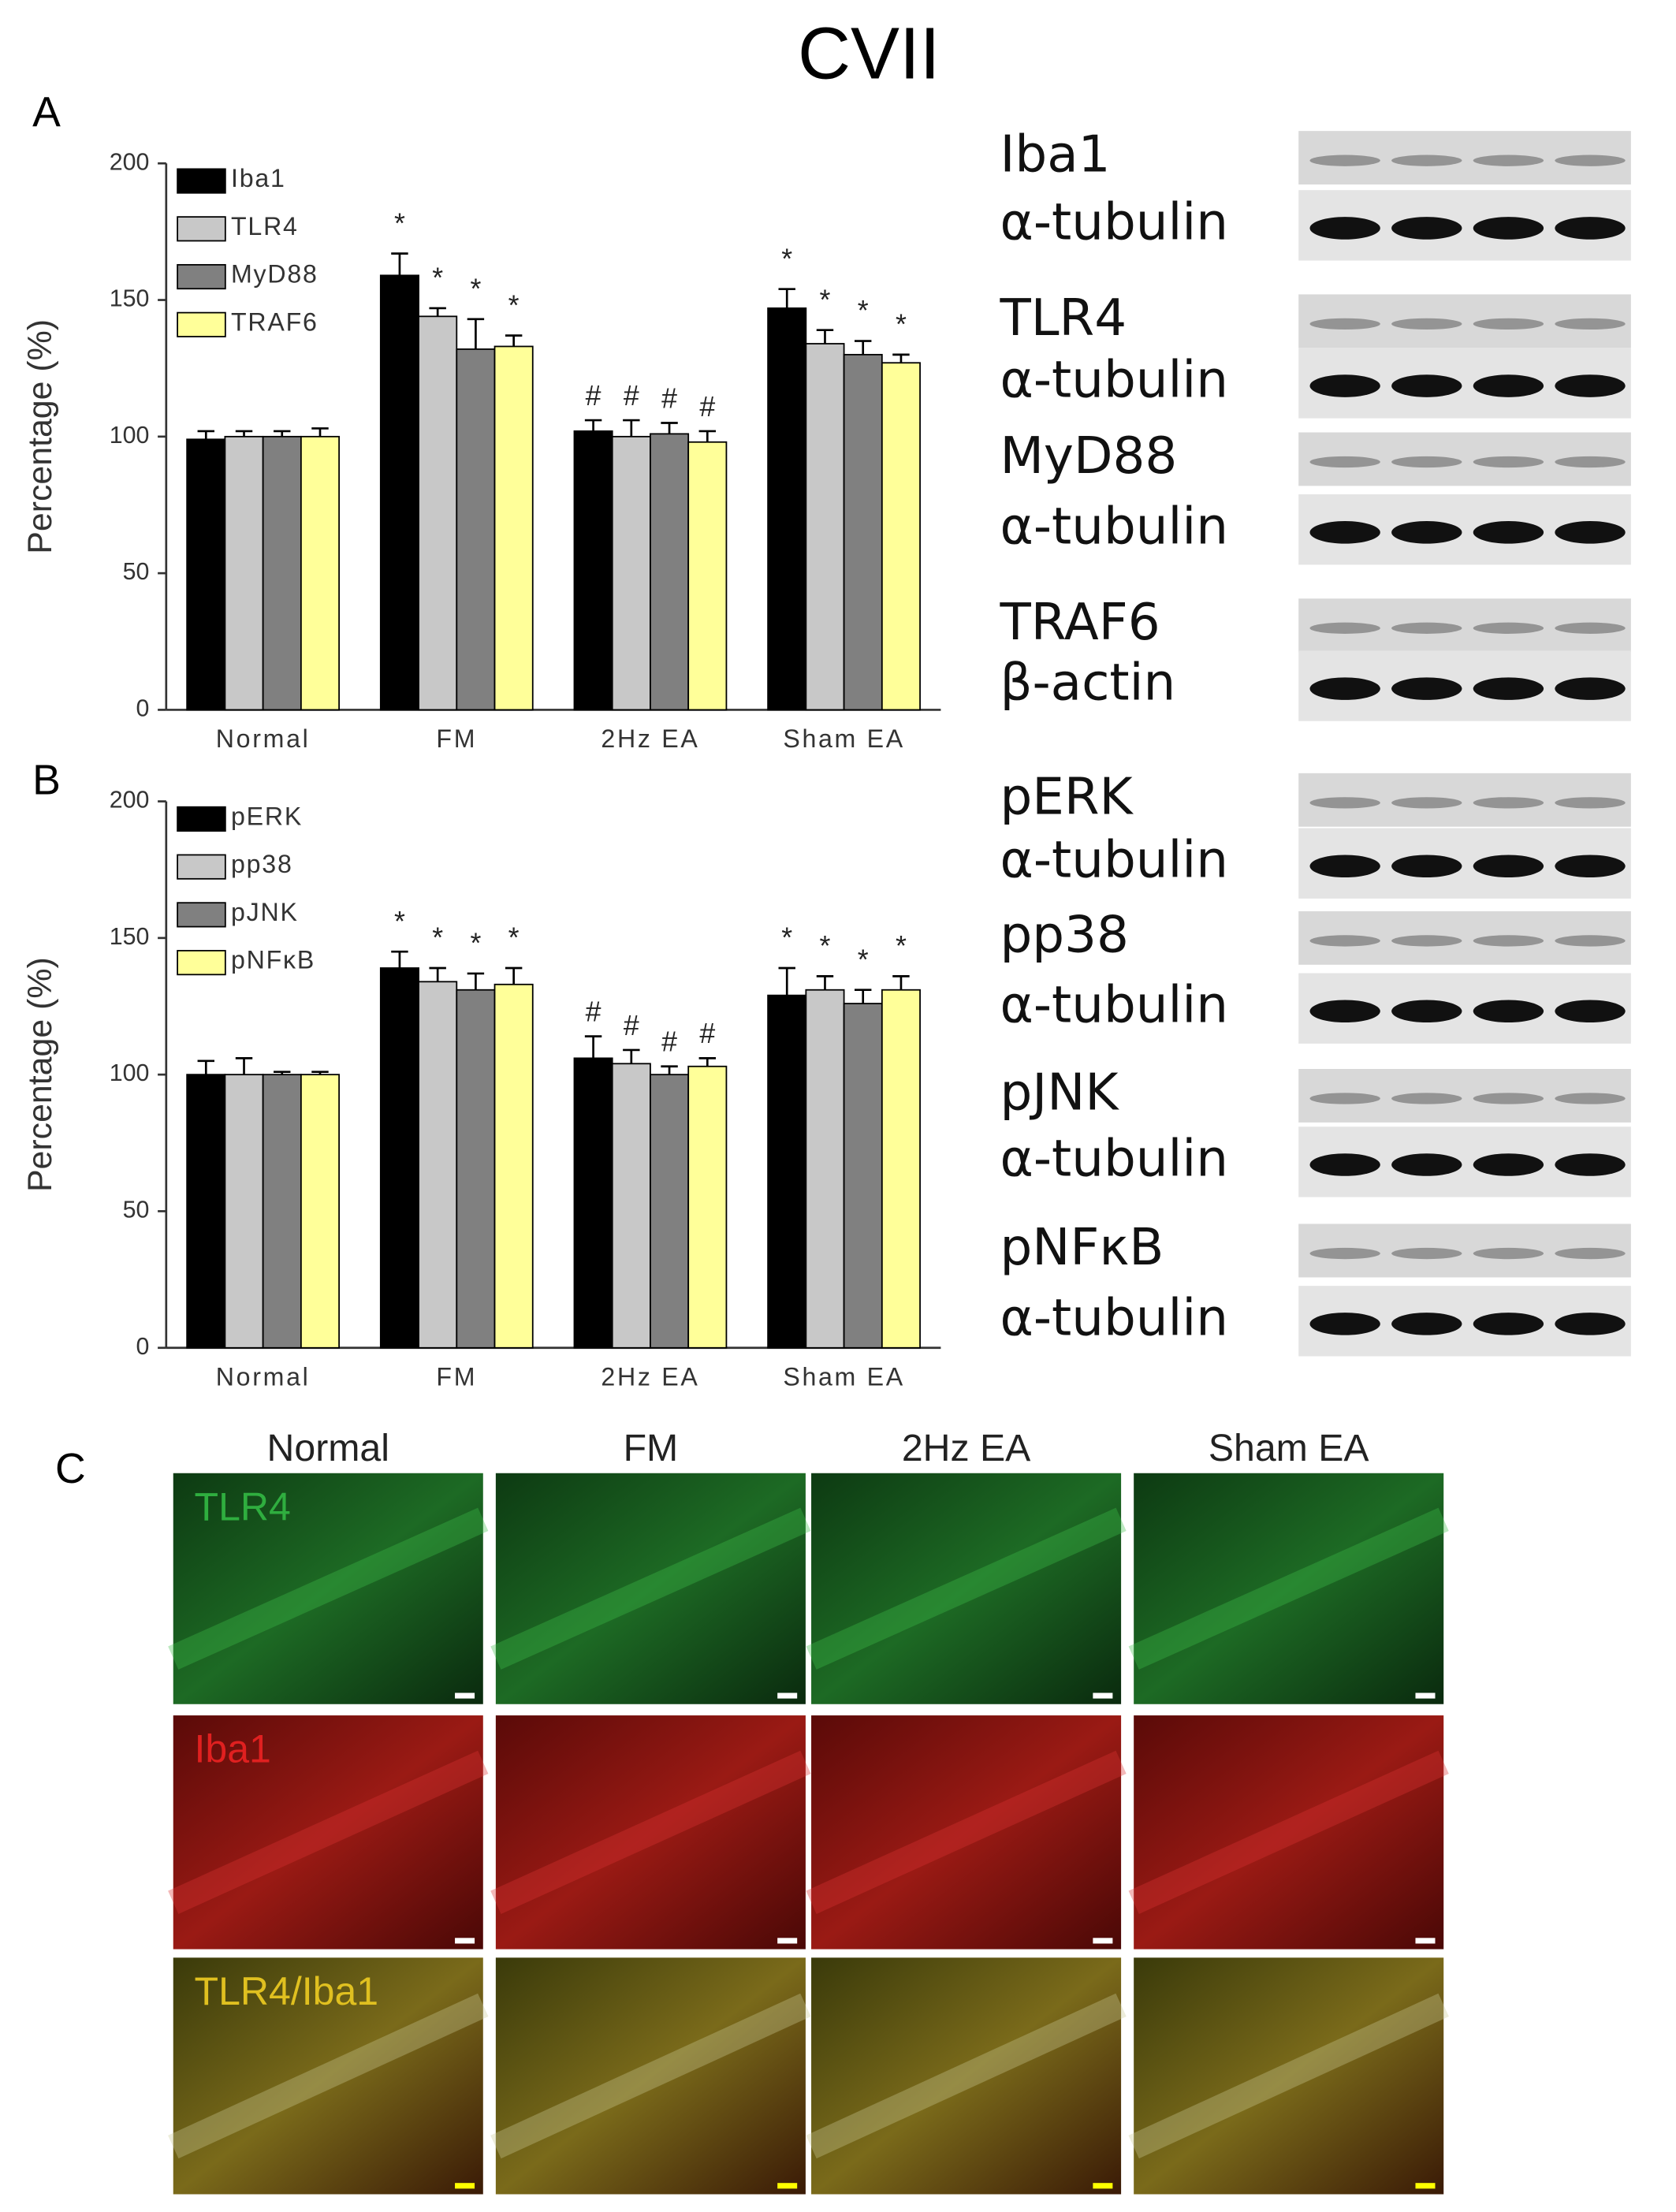 This screenshot has height=2212, width=1676. What do you see at coordinates (869, 54) in the screenshot?
I see `figure-title: CVII` at bounding box center [869, 54].